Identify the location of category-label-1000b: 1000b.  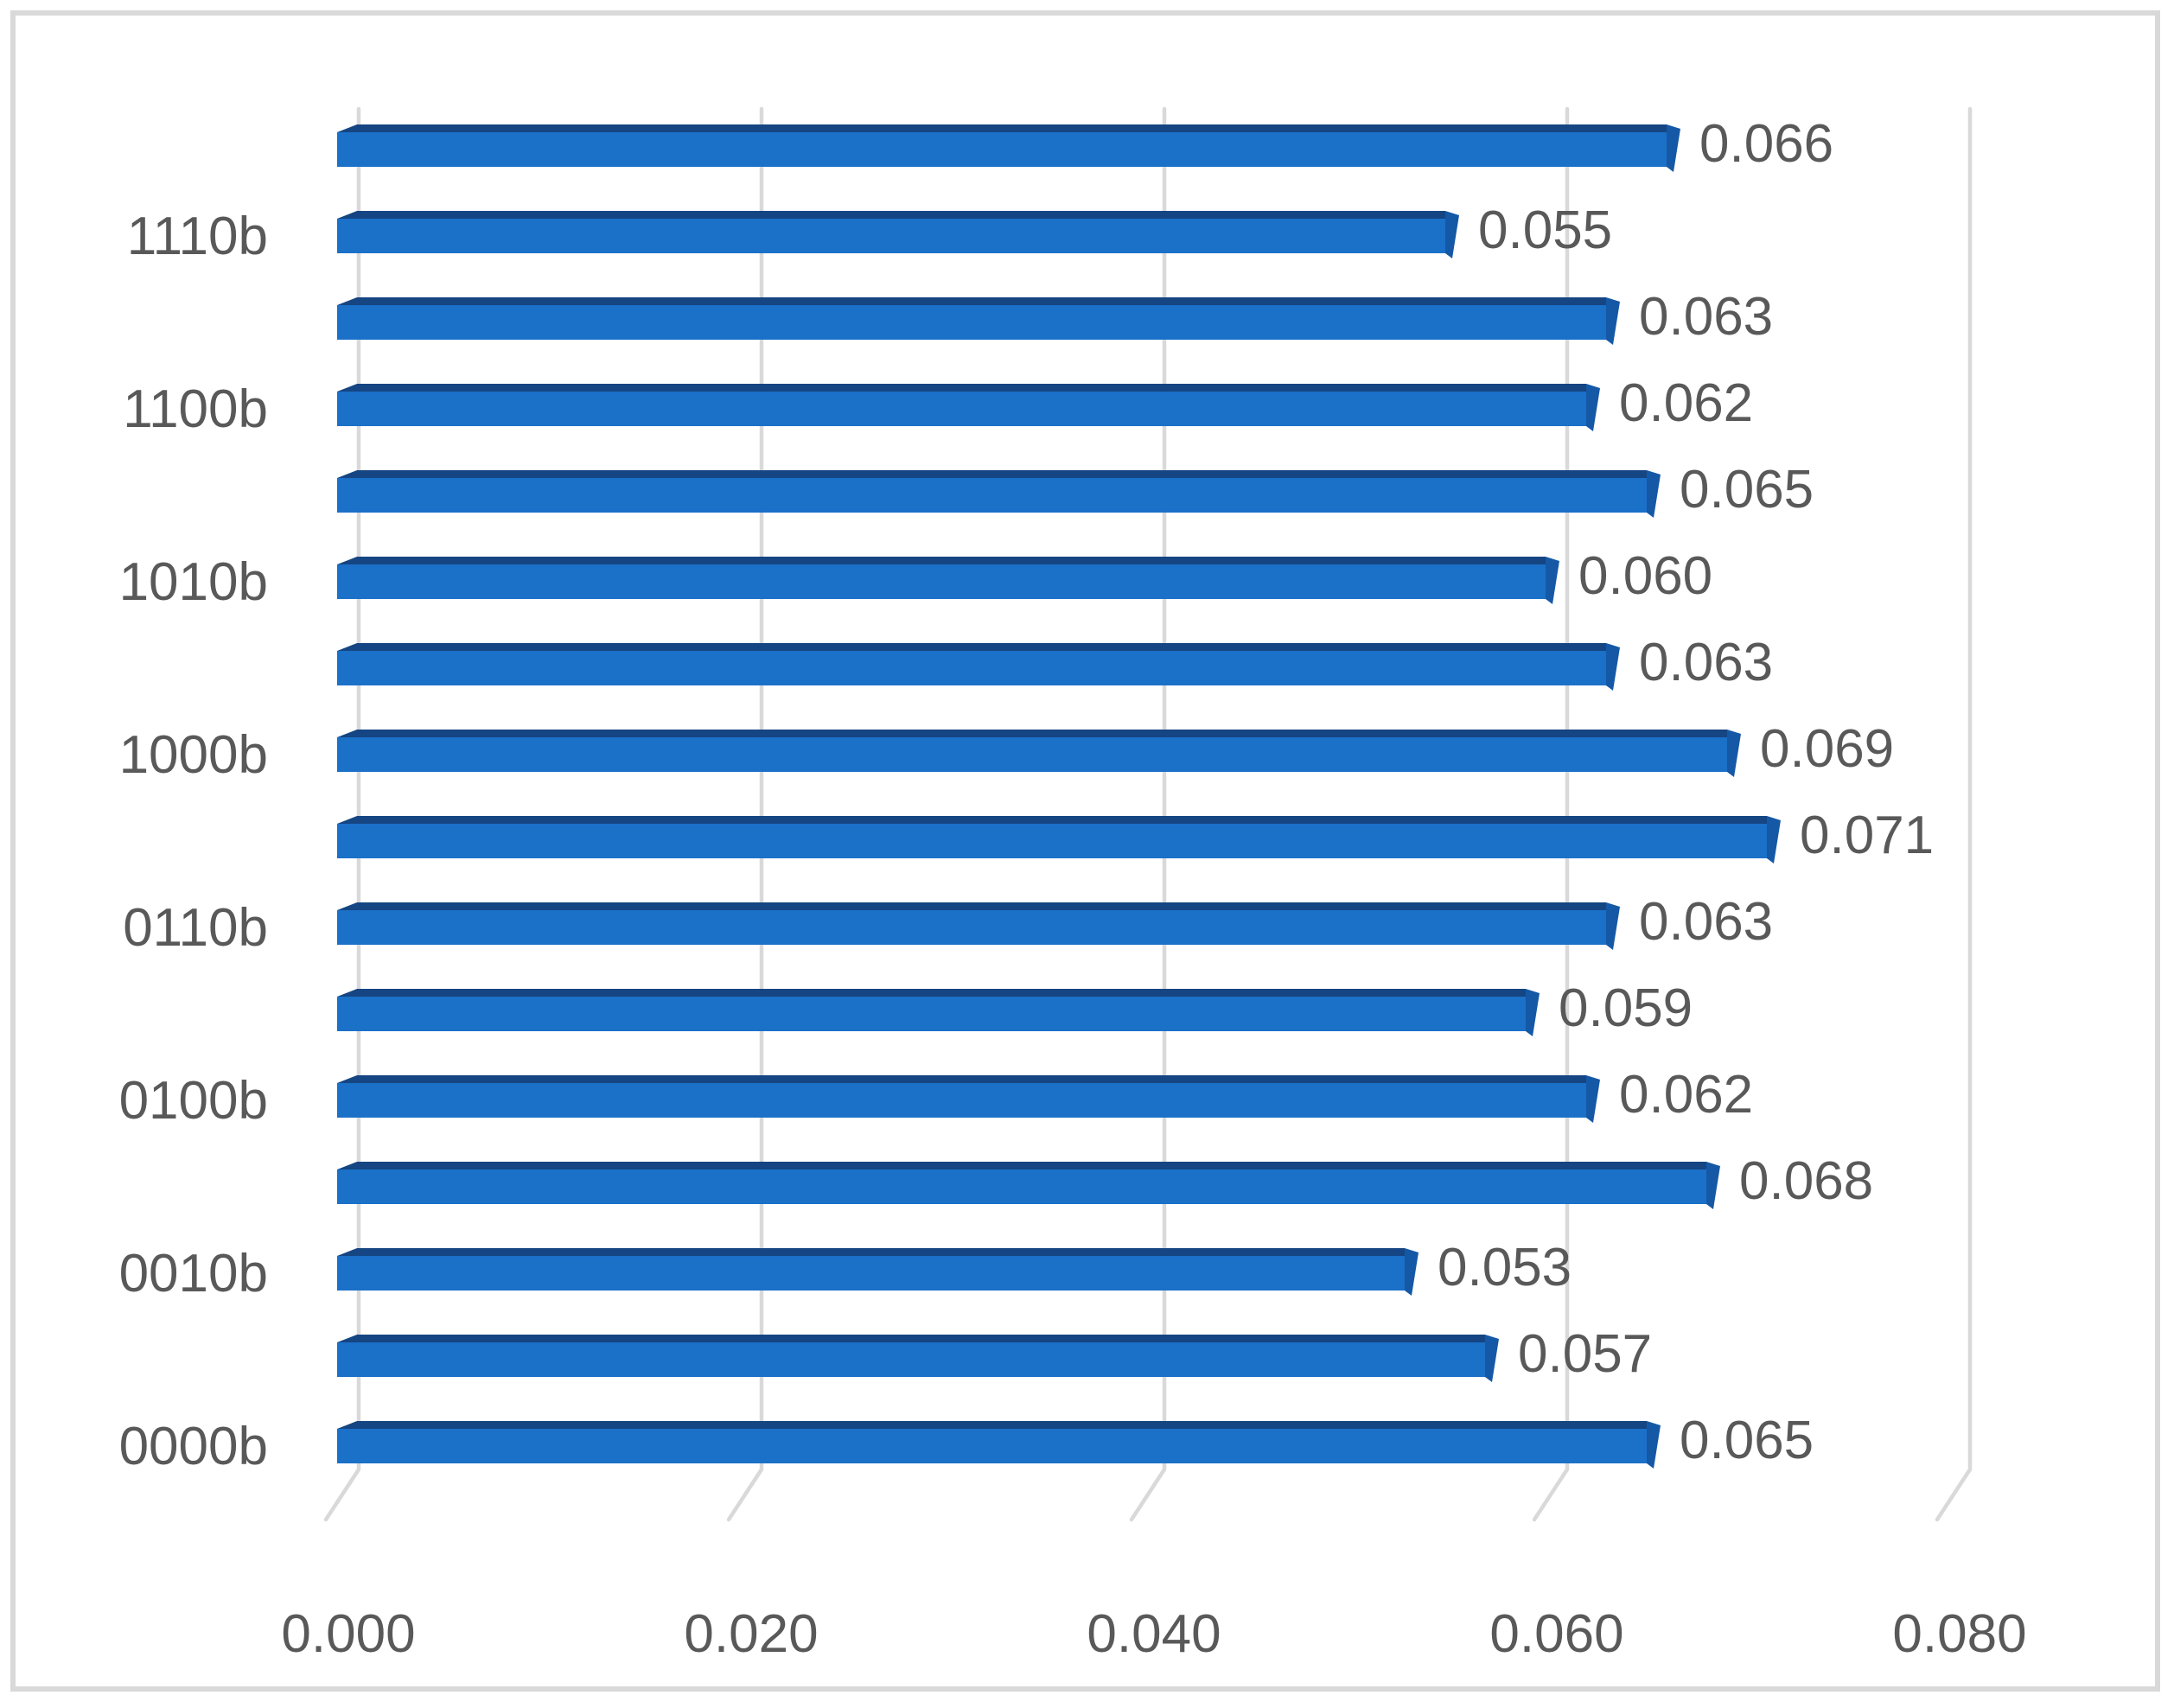
(193, 755).